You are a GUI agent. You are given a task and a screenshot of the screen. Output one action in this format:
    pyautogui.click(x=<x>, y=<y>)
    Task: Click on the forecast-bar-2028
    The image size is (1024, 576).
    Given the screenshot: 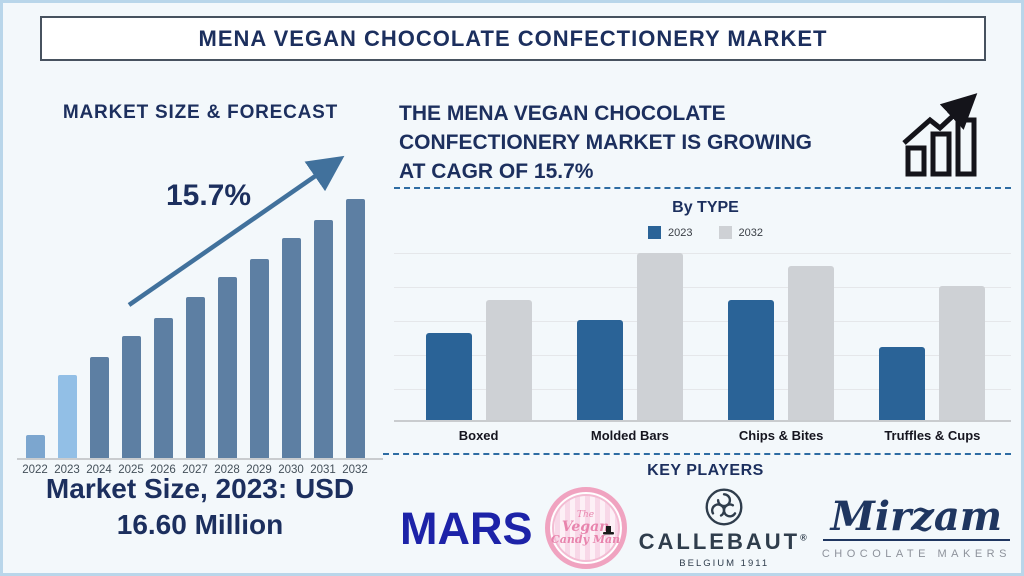 What is the action you would take?
    pyautogui.click(x=227, y=367)
    